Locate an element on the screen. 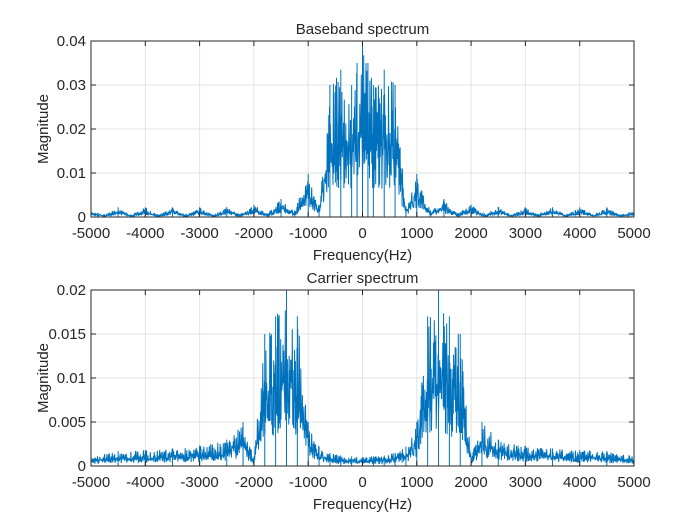 This screenshot has height=525, width=700. carrier-y-tick-label: 0 is located at coordinates (82, 466).